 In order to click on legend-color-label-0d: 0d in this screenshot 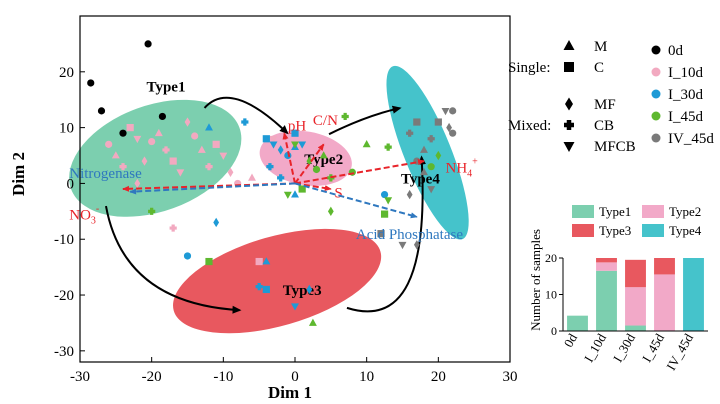, I will do `click(676, 51)`.